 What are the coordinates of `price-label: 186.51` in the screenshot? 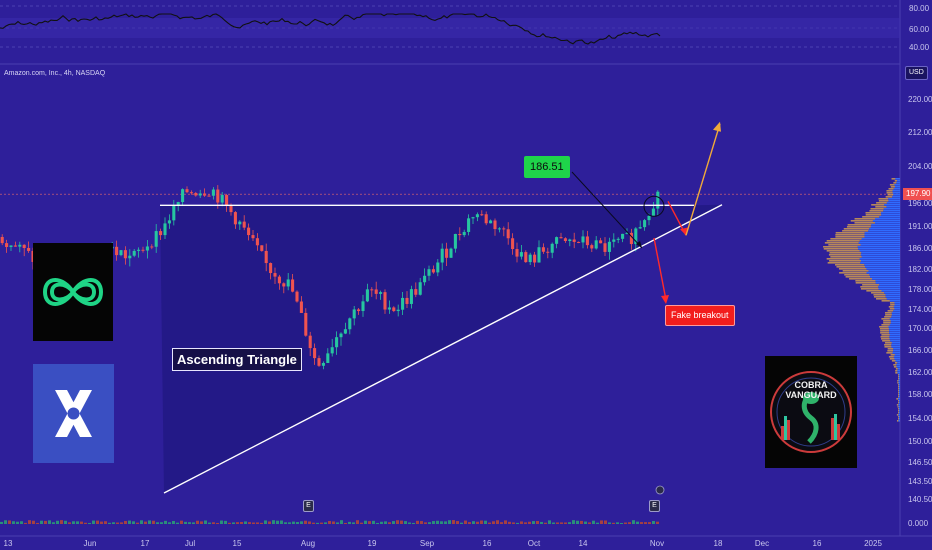 It's located at (547, 167).